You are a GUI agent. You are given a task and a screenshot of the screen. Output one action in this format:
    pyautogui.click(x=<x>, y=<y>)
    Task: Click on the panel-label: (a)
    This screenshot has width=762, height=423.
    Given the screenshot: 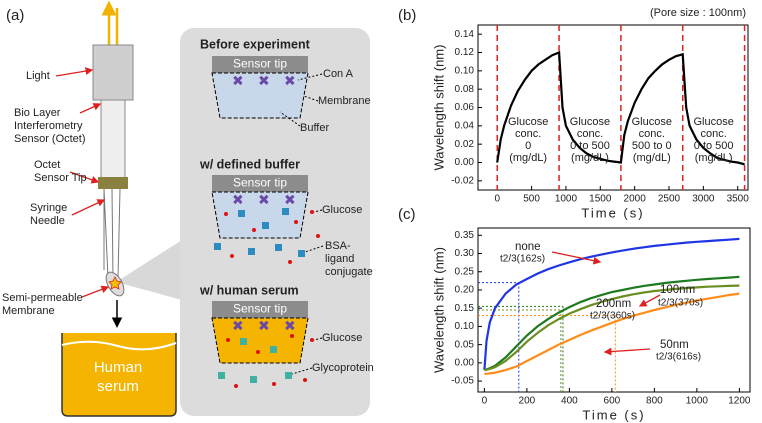 What is the action you would take?
    pyautogui.click(x=15, y=15)
    